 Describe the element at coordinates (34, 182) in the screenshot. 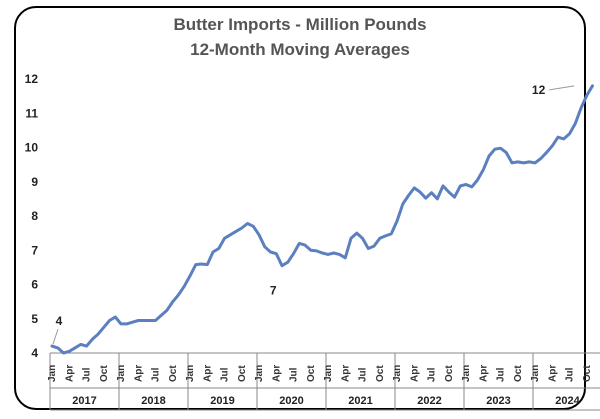

I see `y-tick-label: 9` at that location.